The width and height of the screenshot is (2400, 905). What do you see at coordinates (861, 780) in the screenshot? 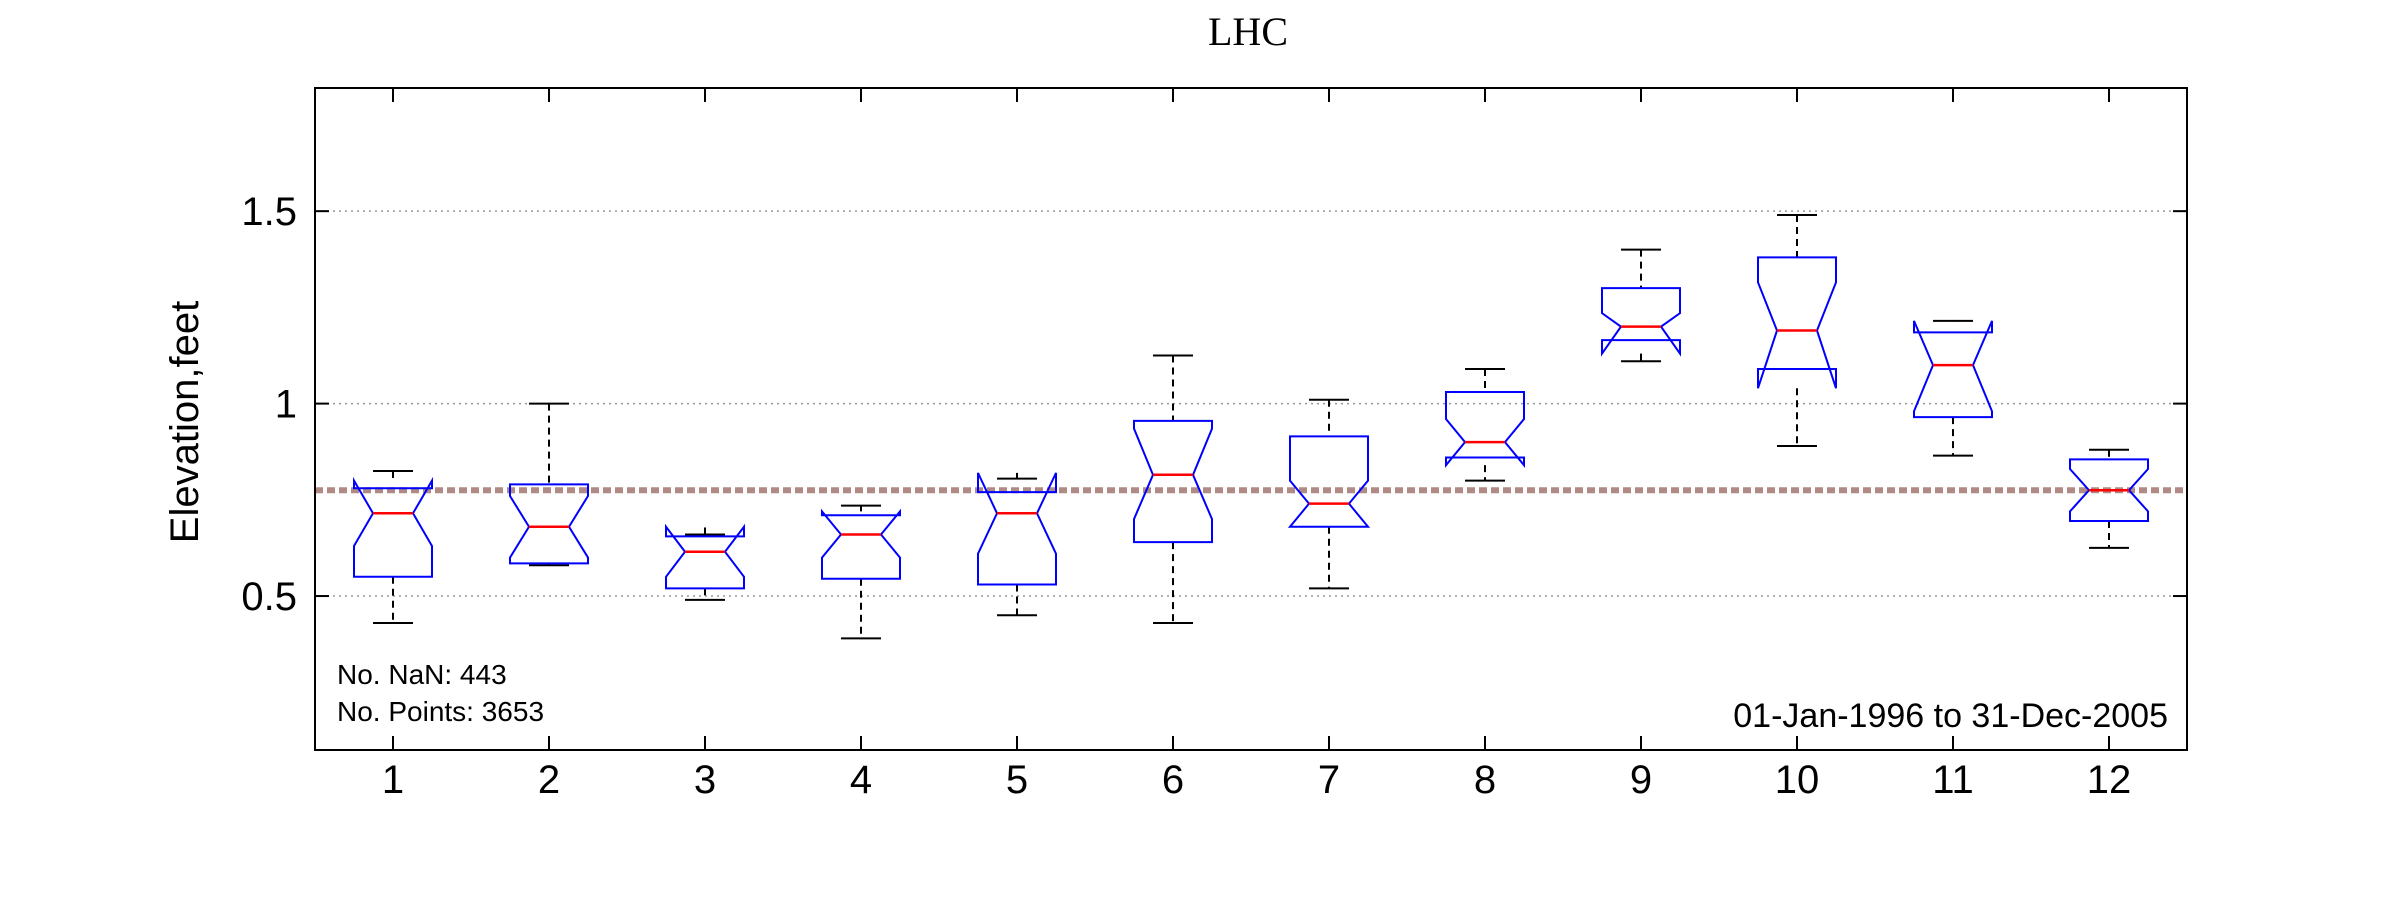
I see `x-tick-label: 4` at bounding box center [861, 780].